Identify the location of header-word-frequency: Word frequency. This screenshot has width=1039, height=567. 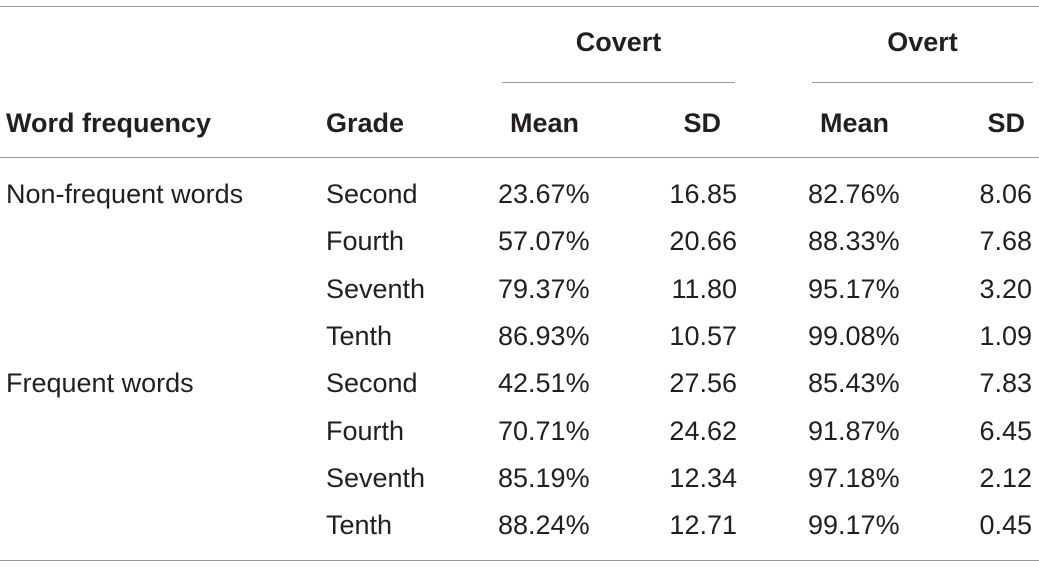
(109, 123).